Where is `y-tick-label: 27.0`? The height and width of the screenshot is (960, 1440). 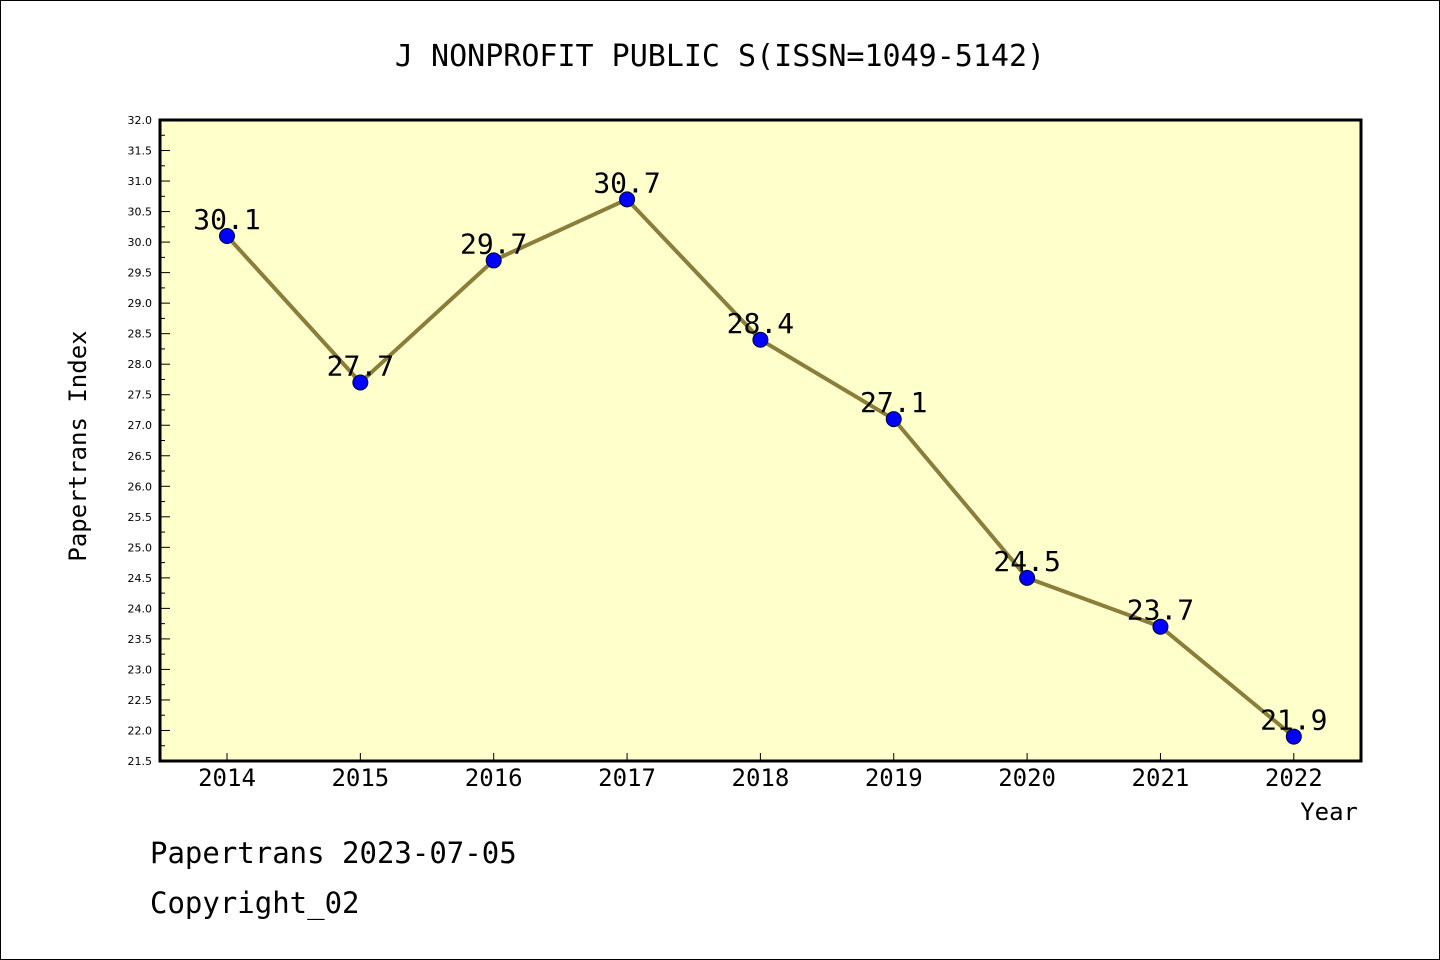 y-tick-label: 27.0 is located at coordinates (140, 425).